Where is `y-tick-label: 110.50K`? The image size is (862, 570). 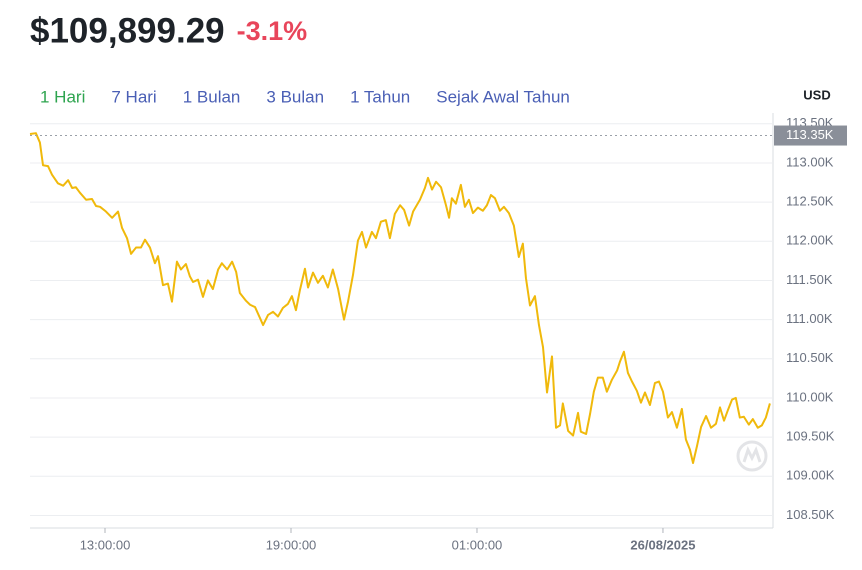
y-tick-label: 110.50K is located at coordinates (810, 357).